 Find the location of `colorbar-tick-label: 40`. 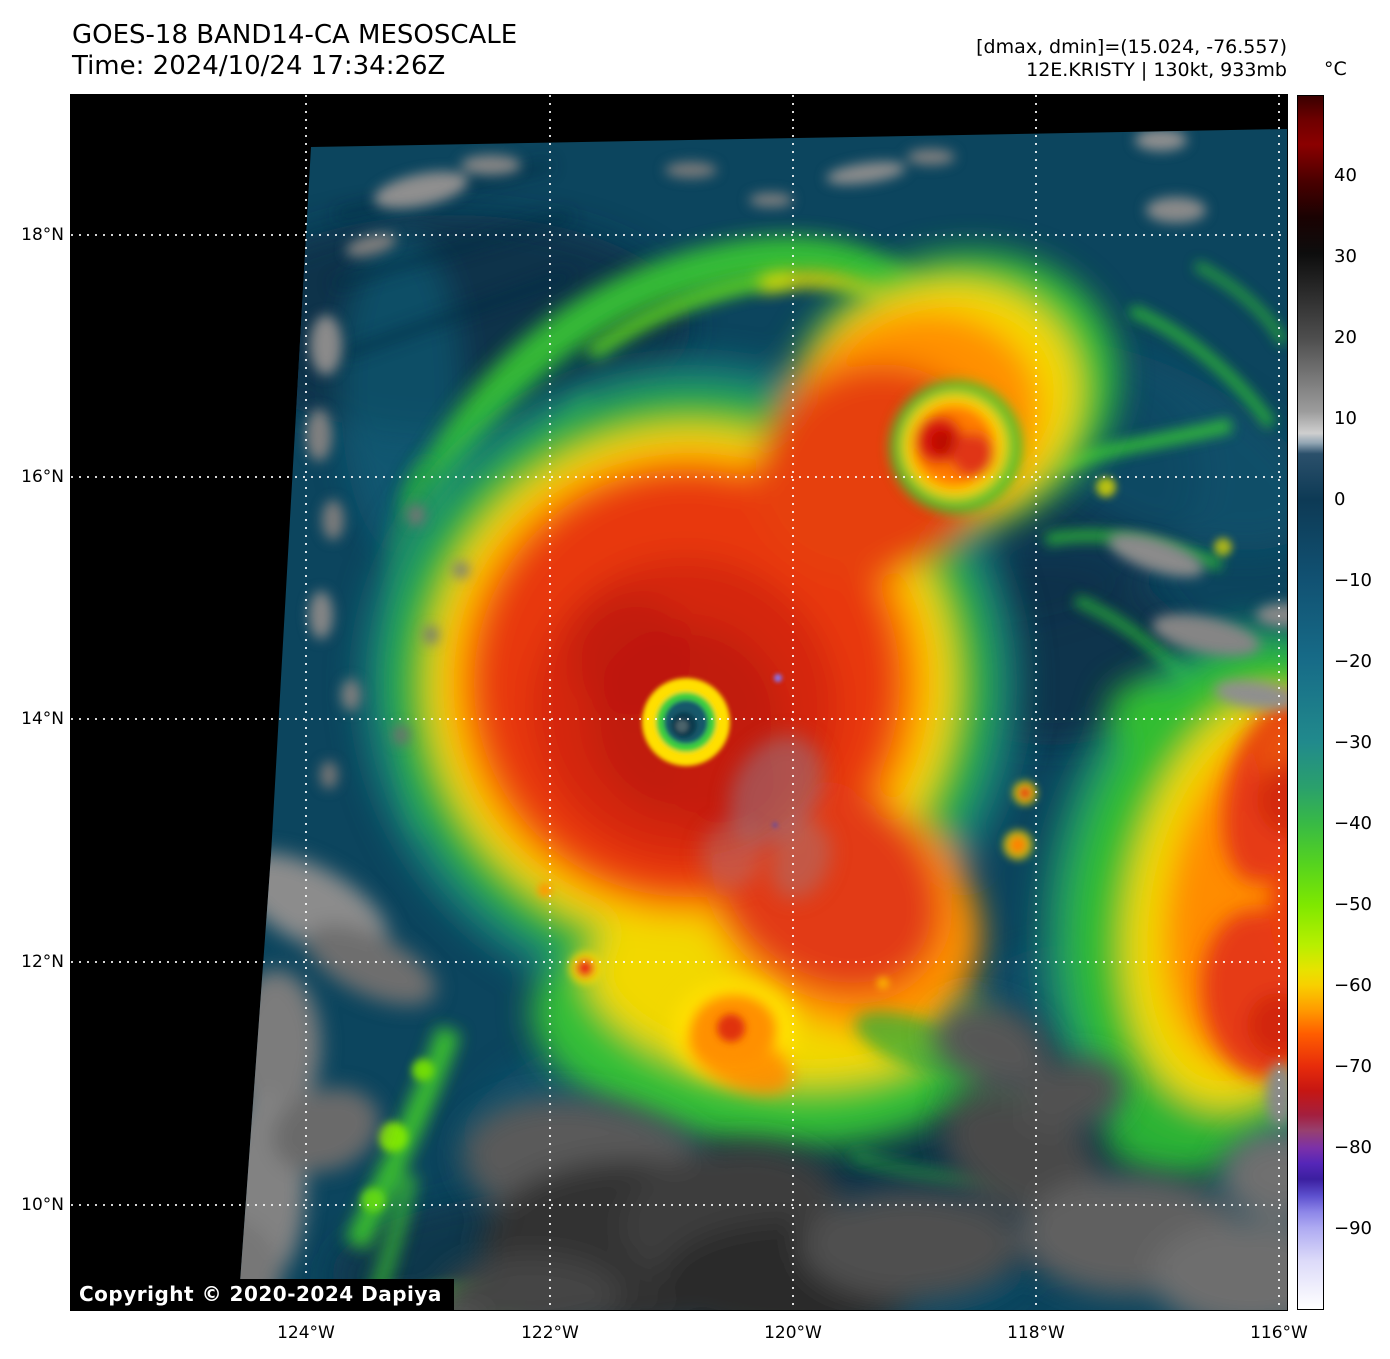

colorbar-tick-label: 40 is located at coordinates (1345, 175).